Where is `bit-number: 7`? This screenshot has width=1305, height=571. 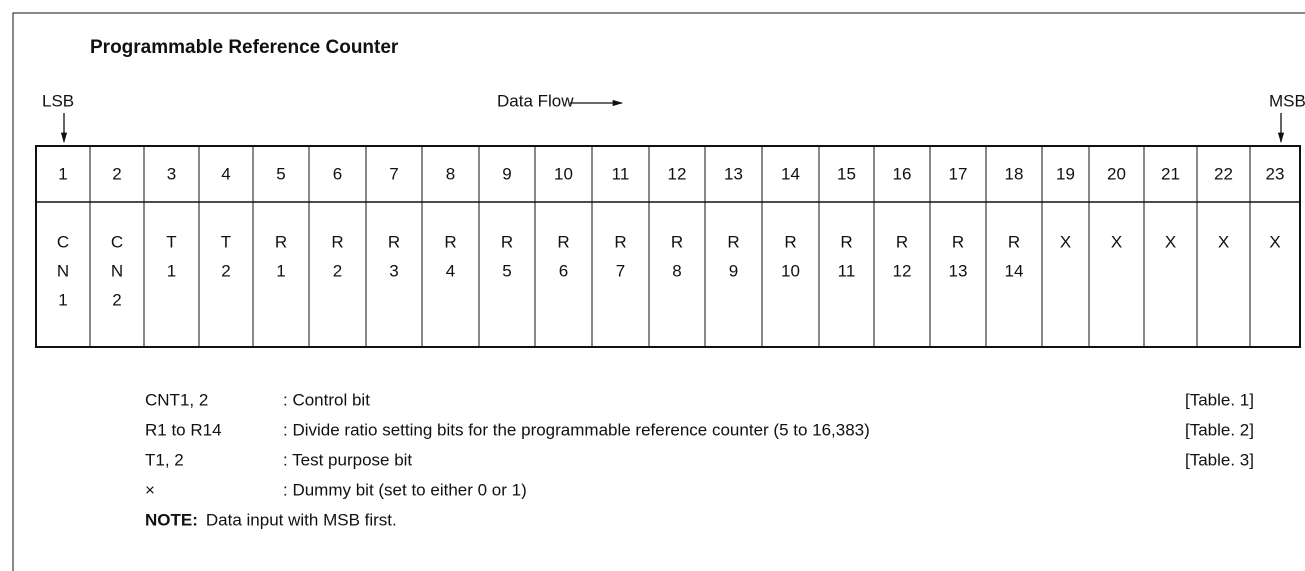
bit-number: 7 is located at coordinates (393, 173).